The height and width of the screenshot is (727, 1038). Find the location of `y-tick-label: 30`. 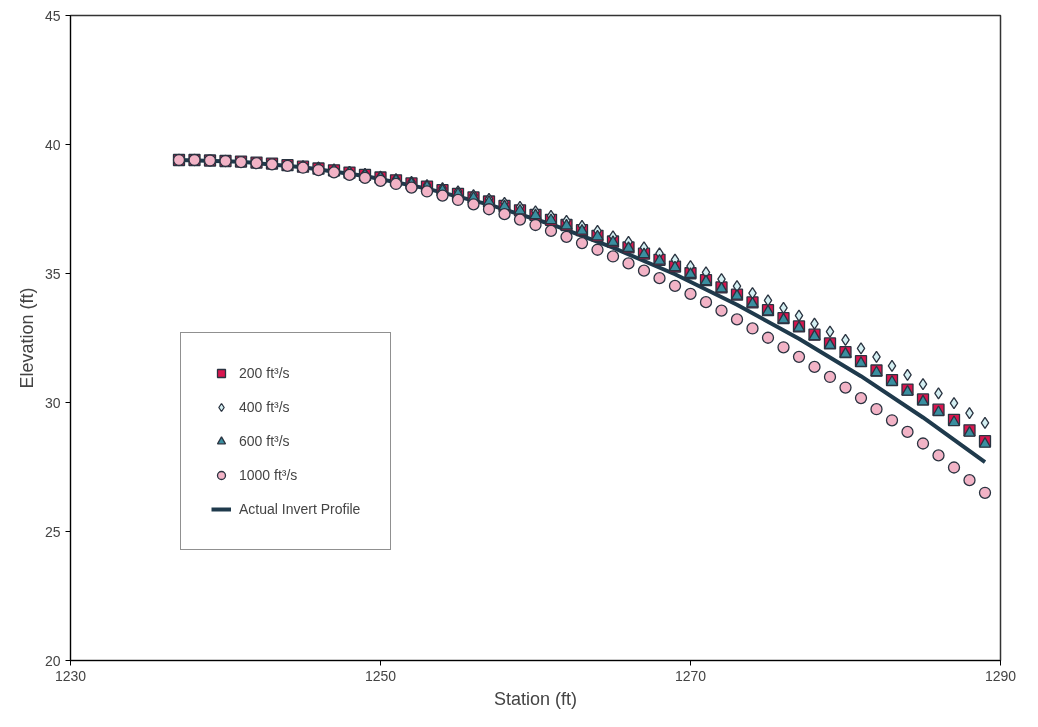

y-tick-label: 30 is located at coordinates (52, 402).